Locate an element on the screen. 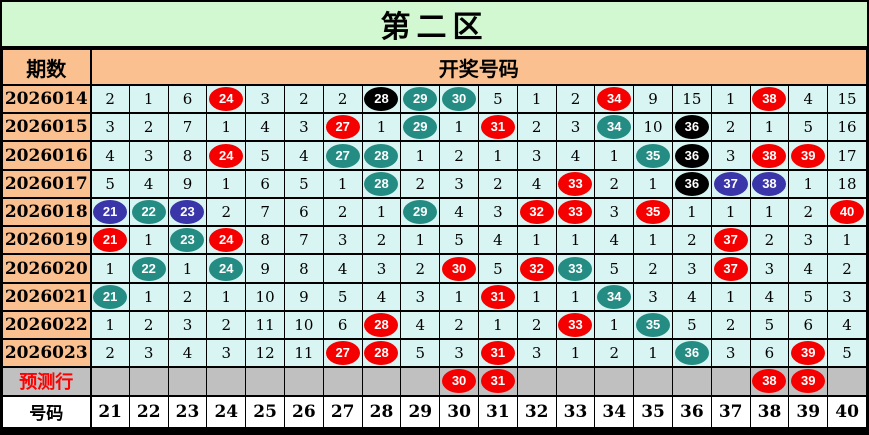  lottery-ball-red: 31 is located at coordinates (497, 296).